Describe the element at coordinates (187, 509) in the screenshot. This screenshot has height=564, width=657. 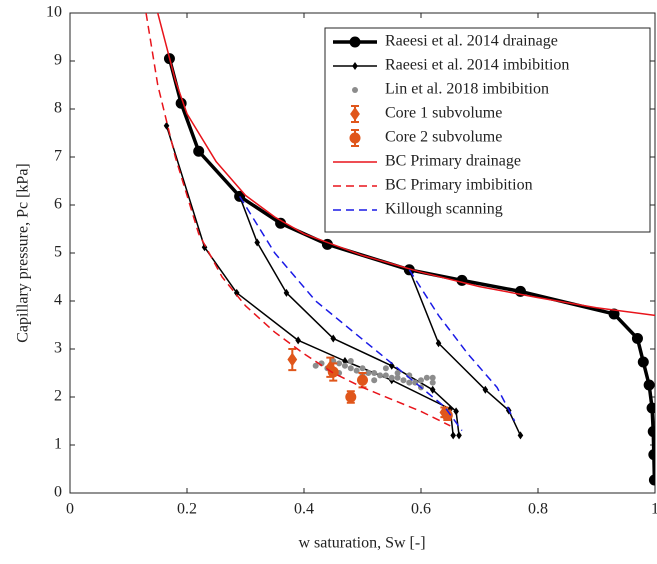
I see `x-tick-label: 0.2` at that location.